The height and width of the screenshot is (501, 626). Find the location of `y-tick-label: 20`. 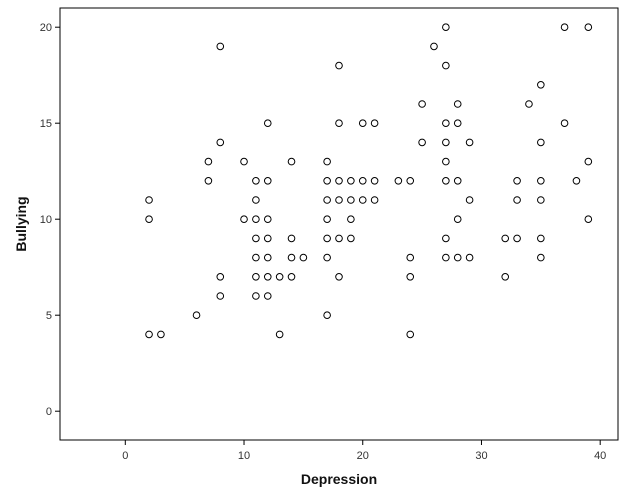

y-tick-label: 20 is located at coordinates (46, 28).